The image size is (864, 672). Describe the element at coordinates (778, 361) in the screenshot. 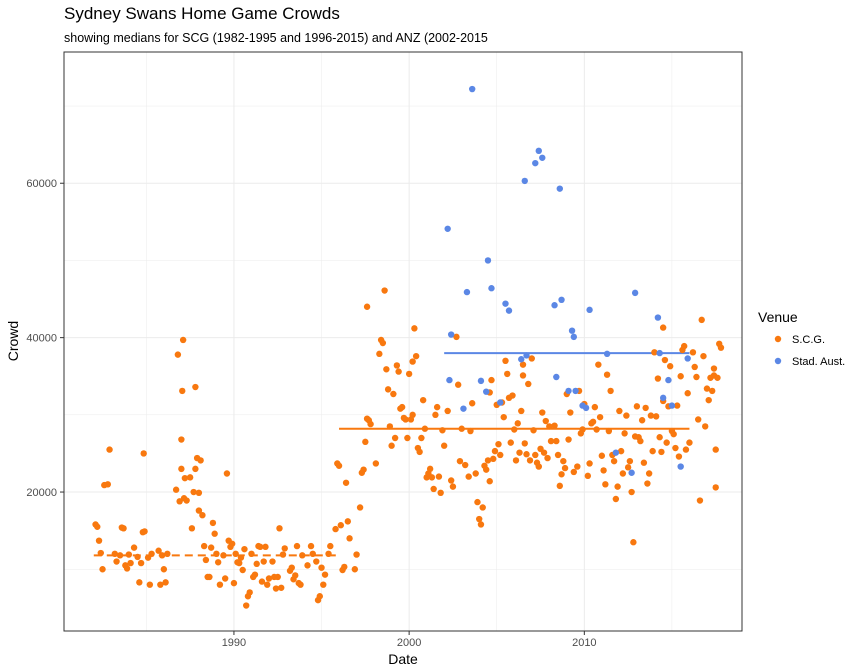

I see `legend-key-stad-aust` at that location.